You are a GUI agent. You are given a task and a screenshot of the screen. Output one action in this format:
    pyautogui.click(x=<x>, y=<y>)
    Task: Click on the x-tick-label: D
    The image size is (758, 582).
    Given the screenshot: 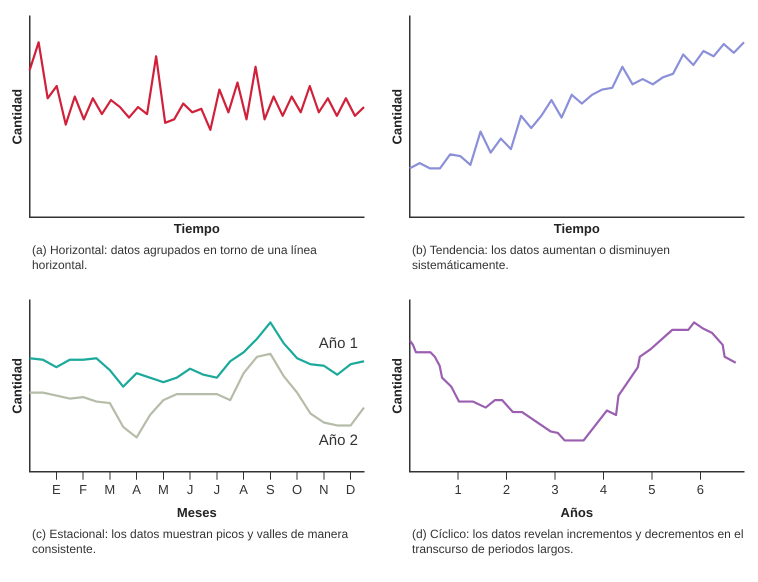 What is the action you would take?
    pyautogui.click(x=351, y=490)
    